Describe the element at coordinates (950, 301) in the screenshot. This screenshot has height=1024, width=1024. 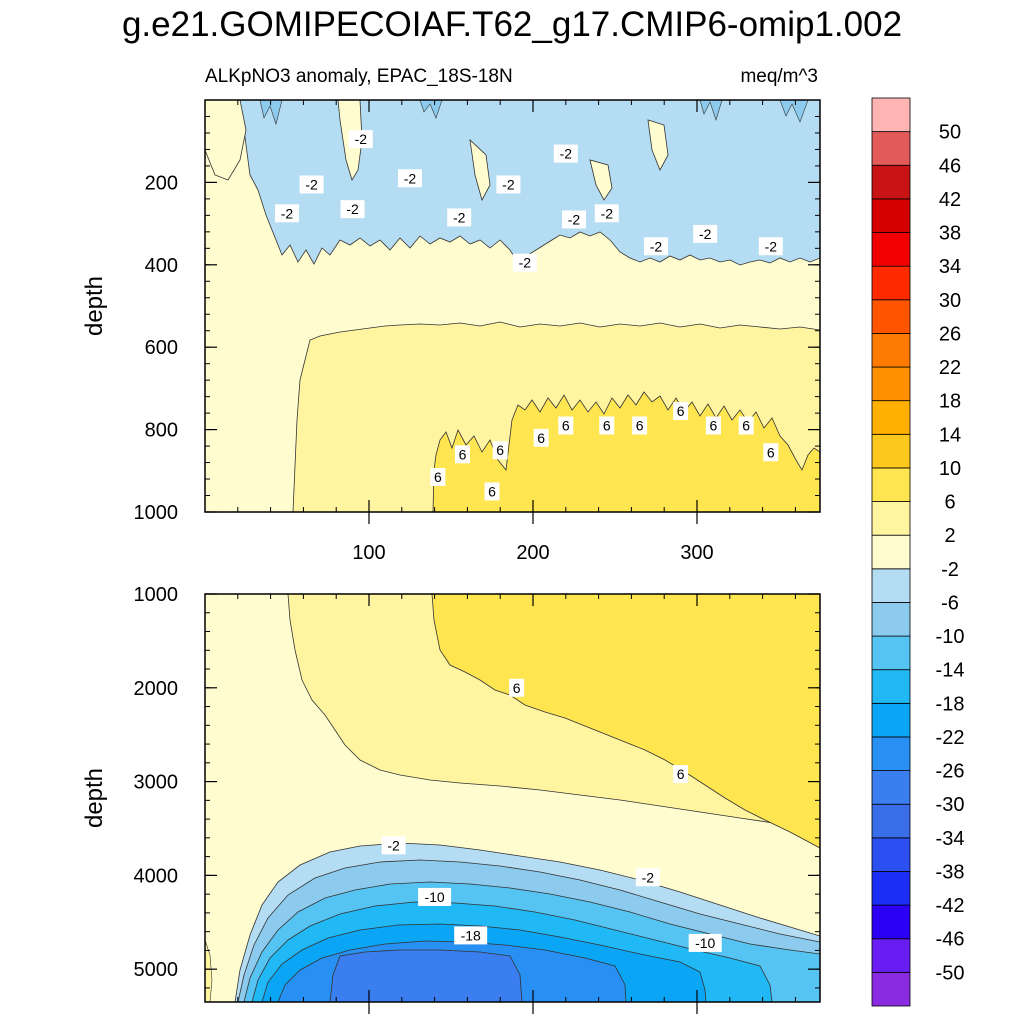
I see `colorbar-label: 30` at that location.